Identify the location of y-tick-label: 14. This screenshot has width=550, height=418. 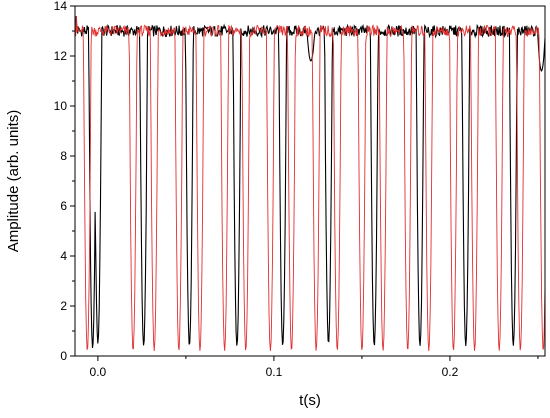
(61, 6).